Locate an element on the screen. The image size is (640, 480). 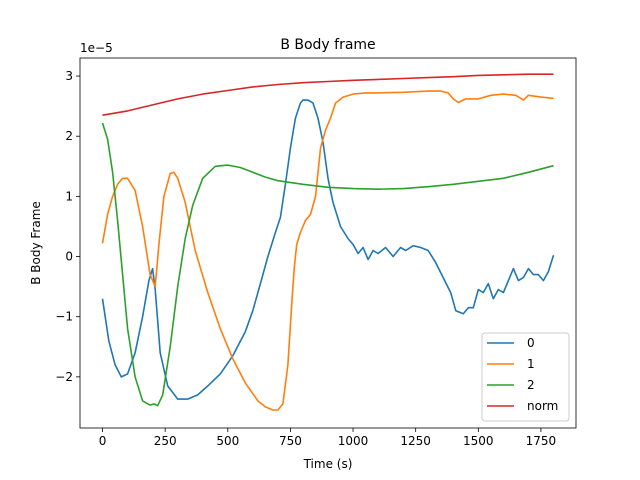
legend: 0 1 2 norm is located at coordinates (525, 377).